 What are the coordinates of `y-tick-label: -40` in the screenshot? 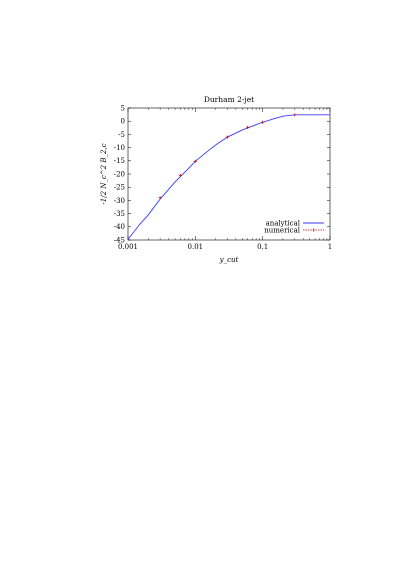 It's located at (119, 227).